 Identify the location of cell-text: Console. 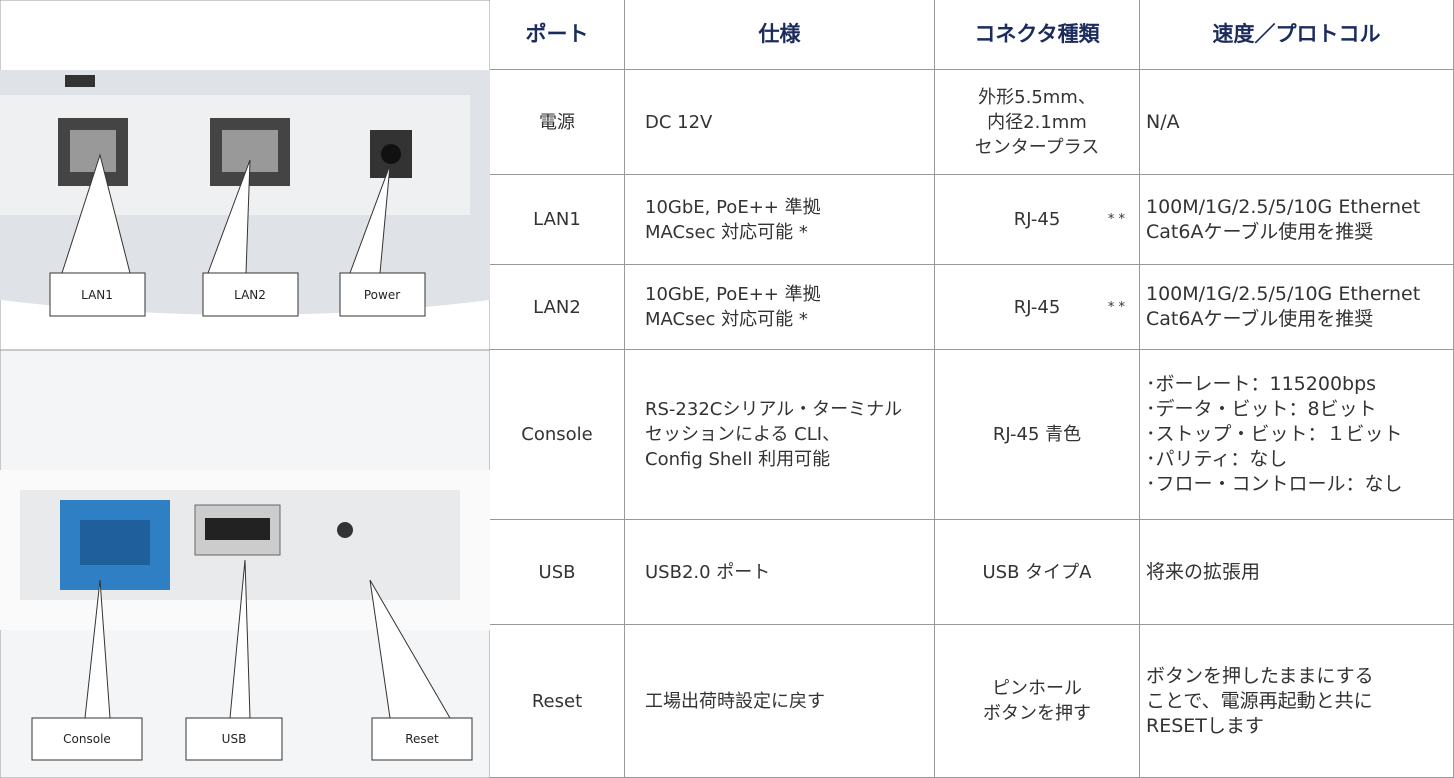
(557, 434).